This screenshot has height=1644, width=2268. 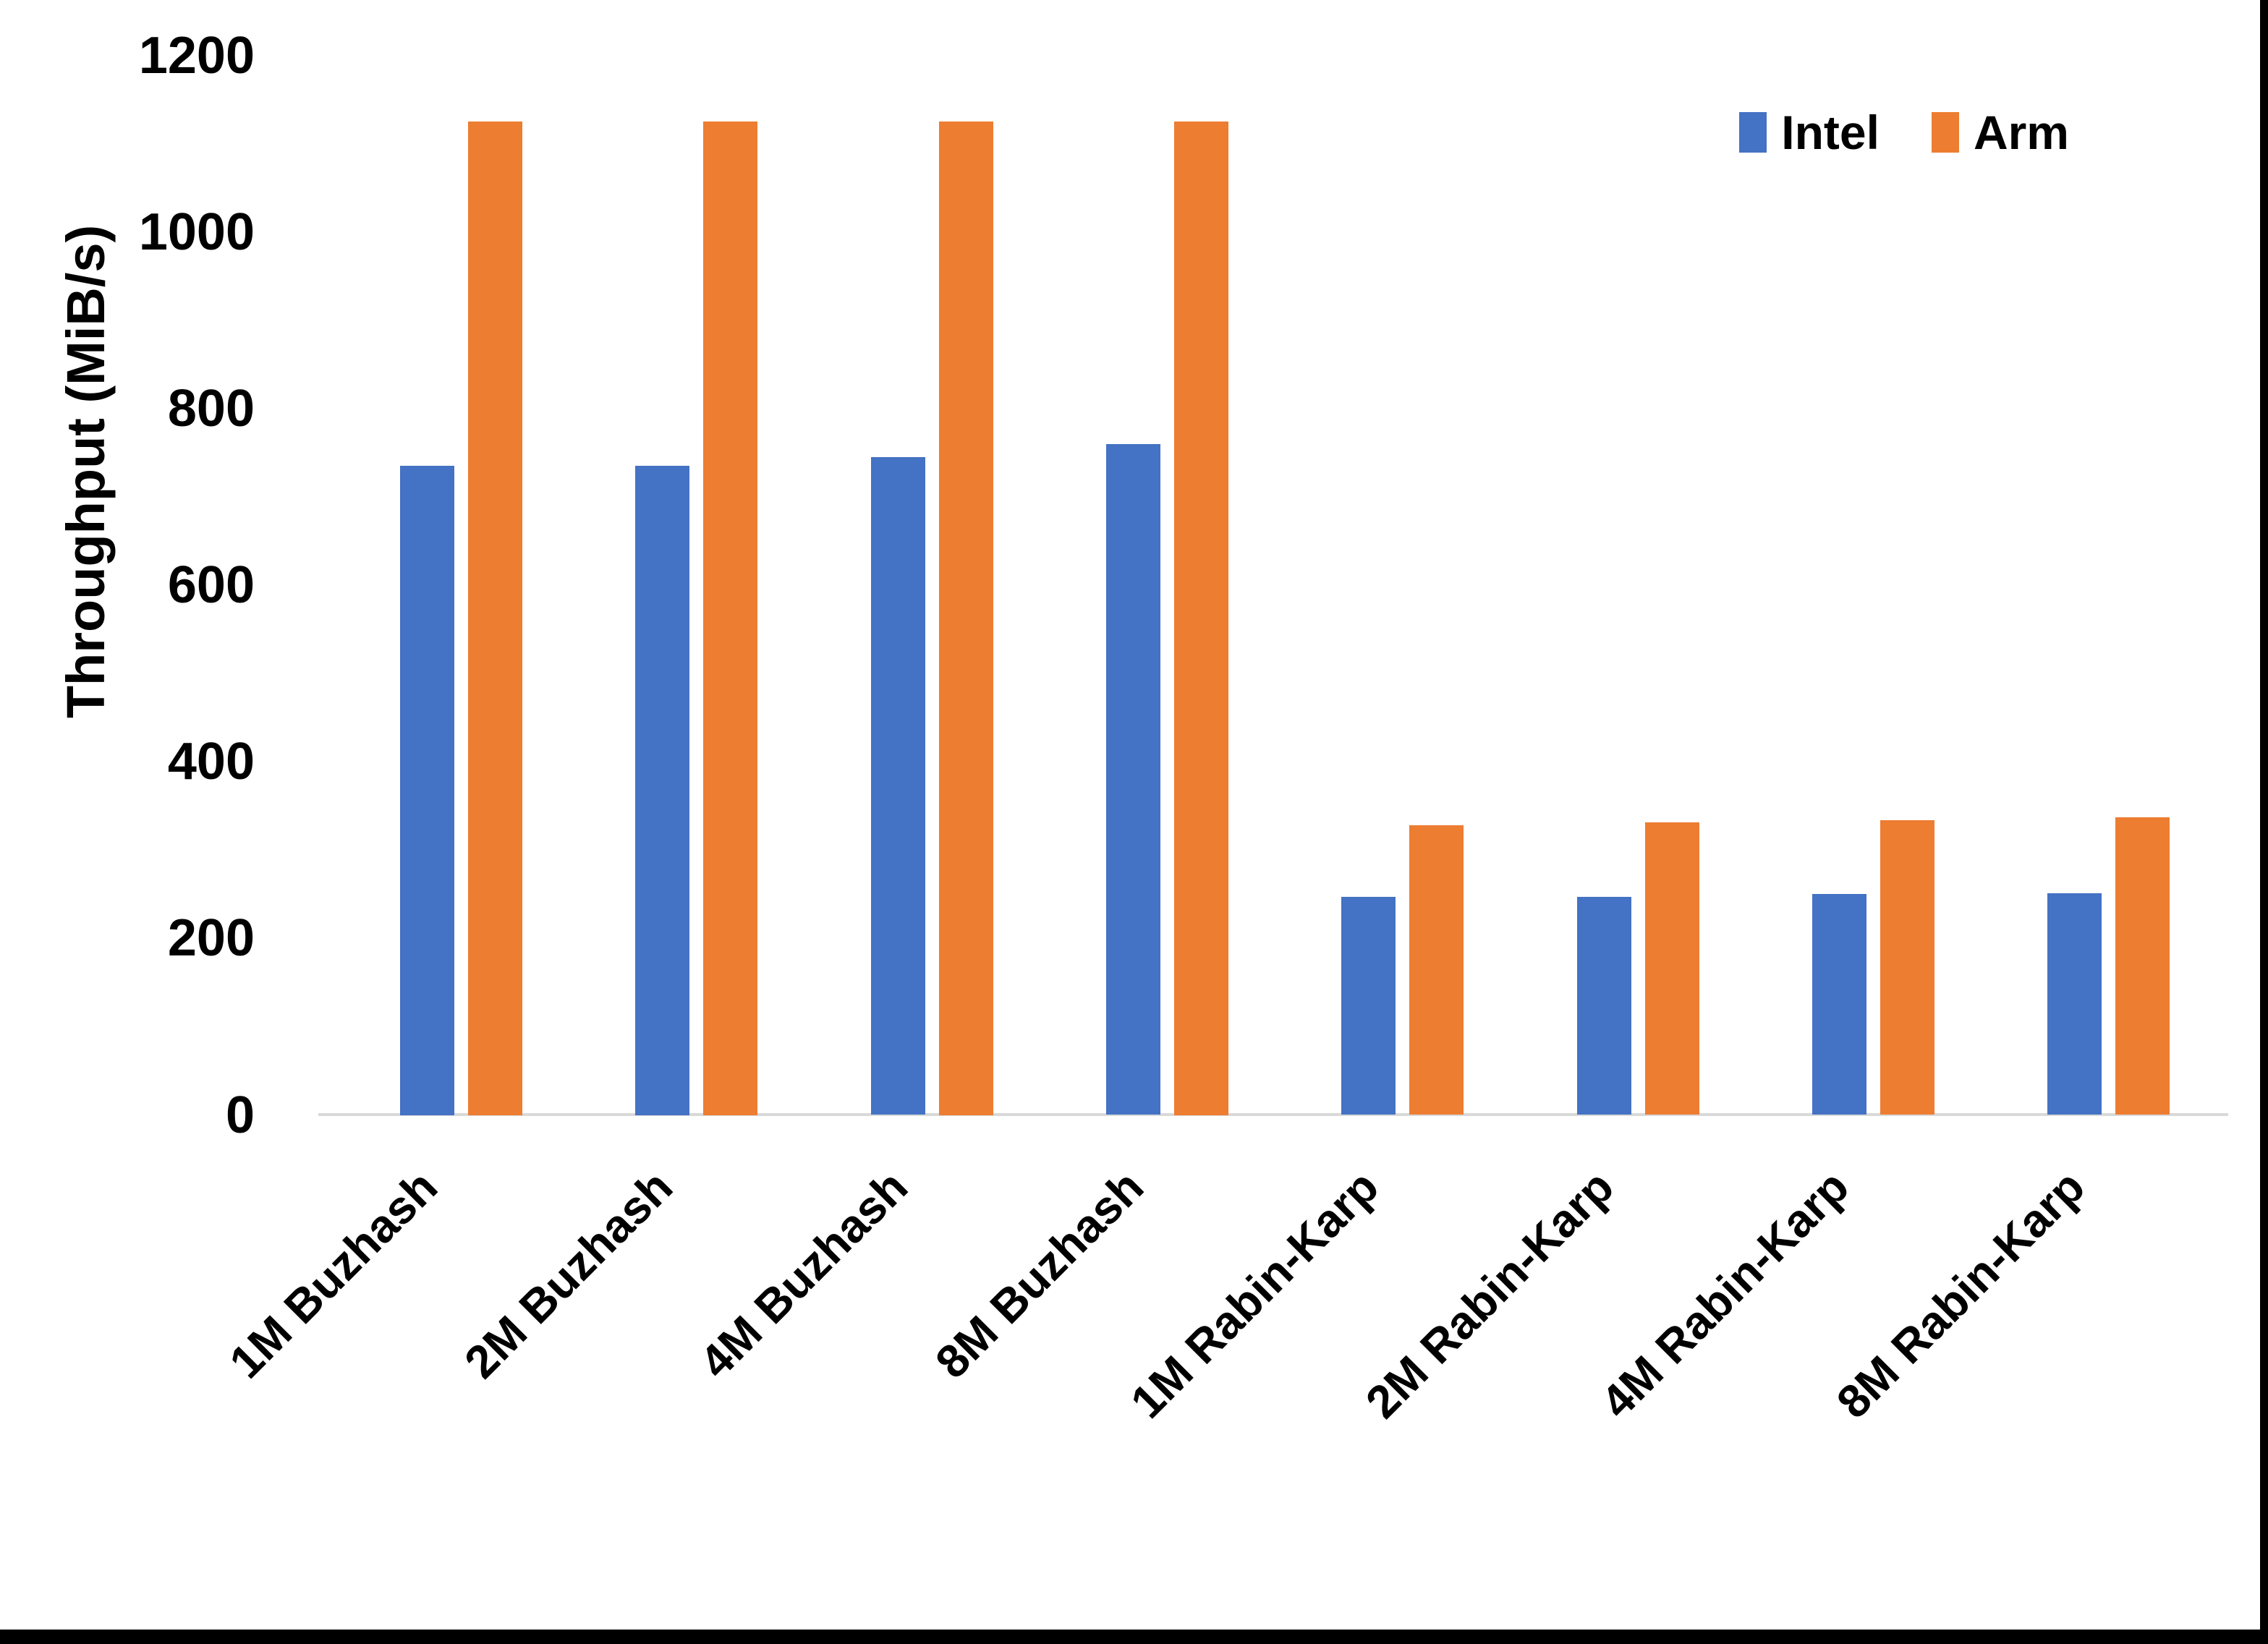 What do you see at coordinates (496, 618) in the screenshot?
I see `bar-arm-1m-buzhash` at bounding box center [496, 618].